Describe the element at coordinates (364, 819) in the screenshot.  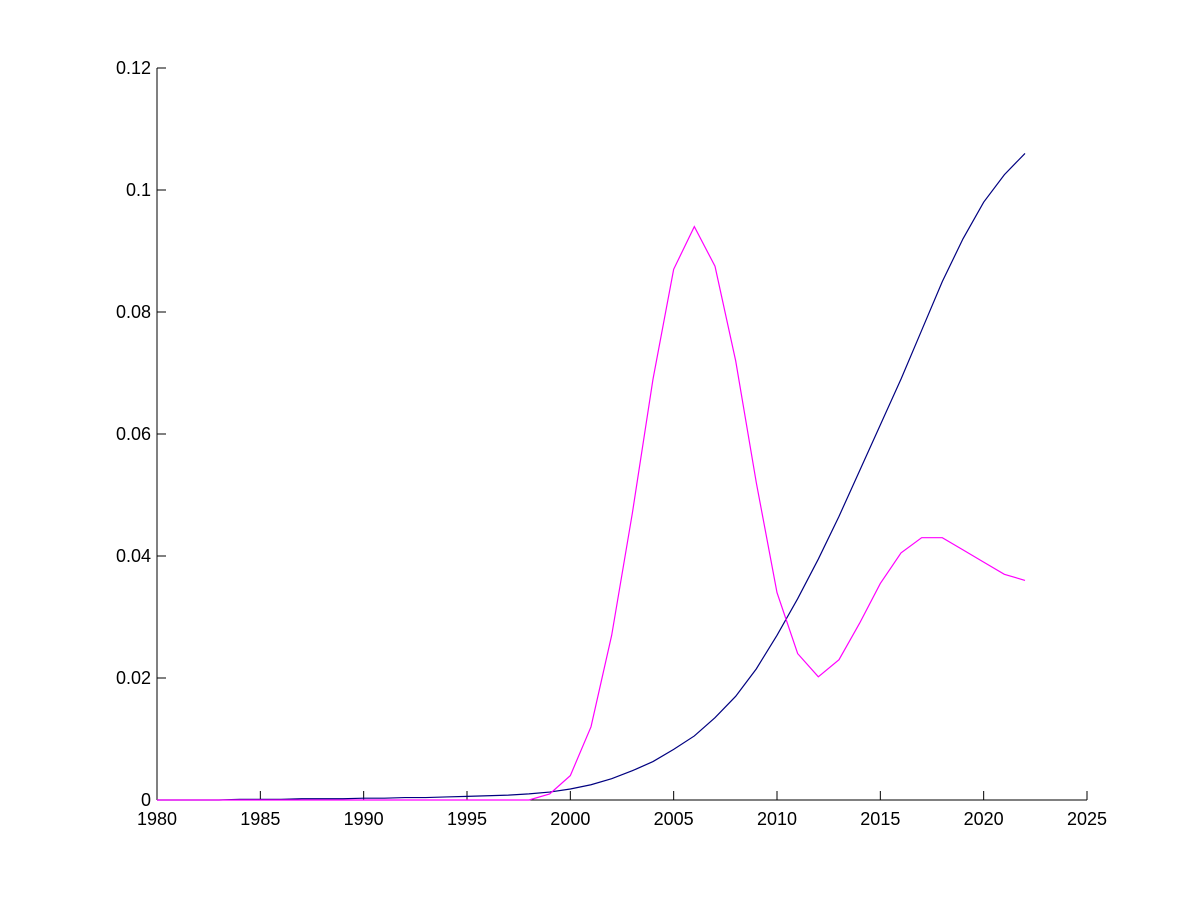
I see `x-tick-label: 1990` at that location.